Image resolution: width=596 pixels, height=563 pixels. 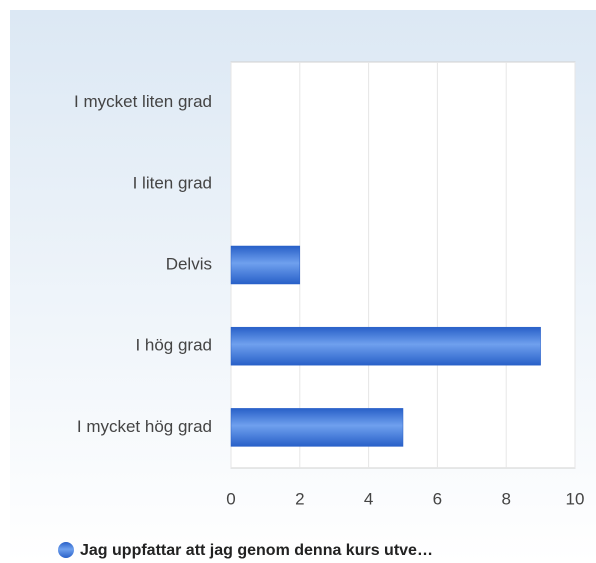 What do you see at coordinates (505, 498) in the screenshot?
I see `x-tick-label: 8` at bounding box center [505, 498].